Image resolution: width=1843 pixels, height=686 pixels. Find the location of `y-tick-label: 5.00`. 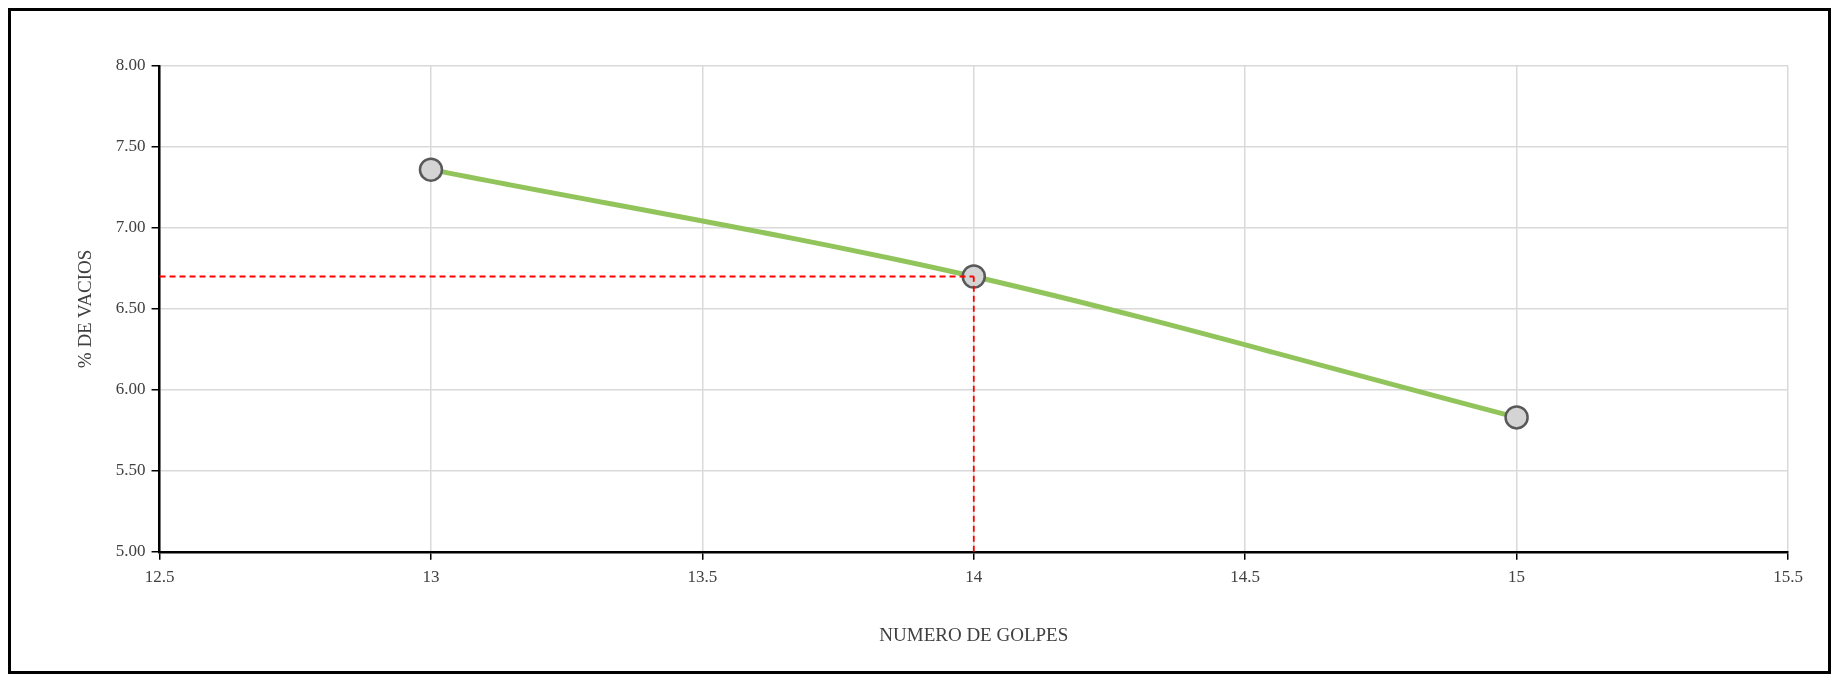

y-tick-label: 5.00 is located at coordinates (130, 551).